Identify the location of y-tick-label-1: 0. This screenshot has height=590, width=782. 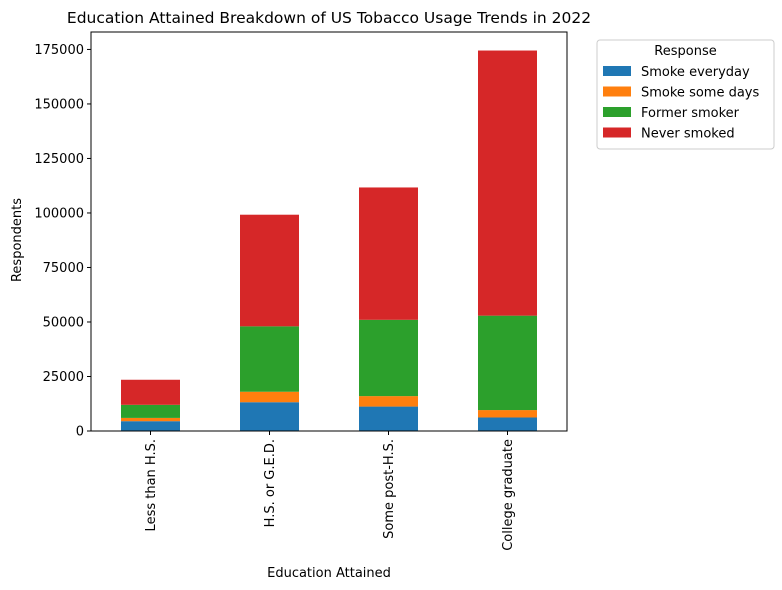
(80, 432).